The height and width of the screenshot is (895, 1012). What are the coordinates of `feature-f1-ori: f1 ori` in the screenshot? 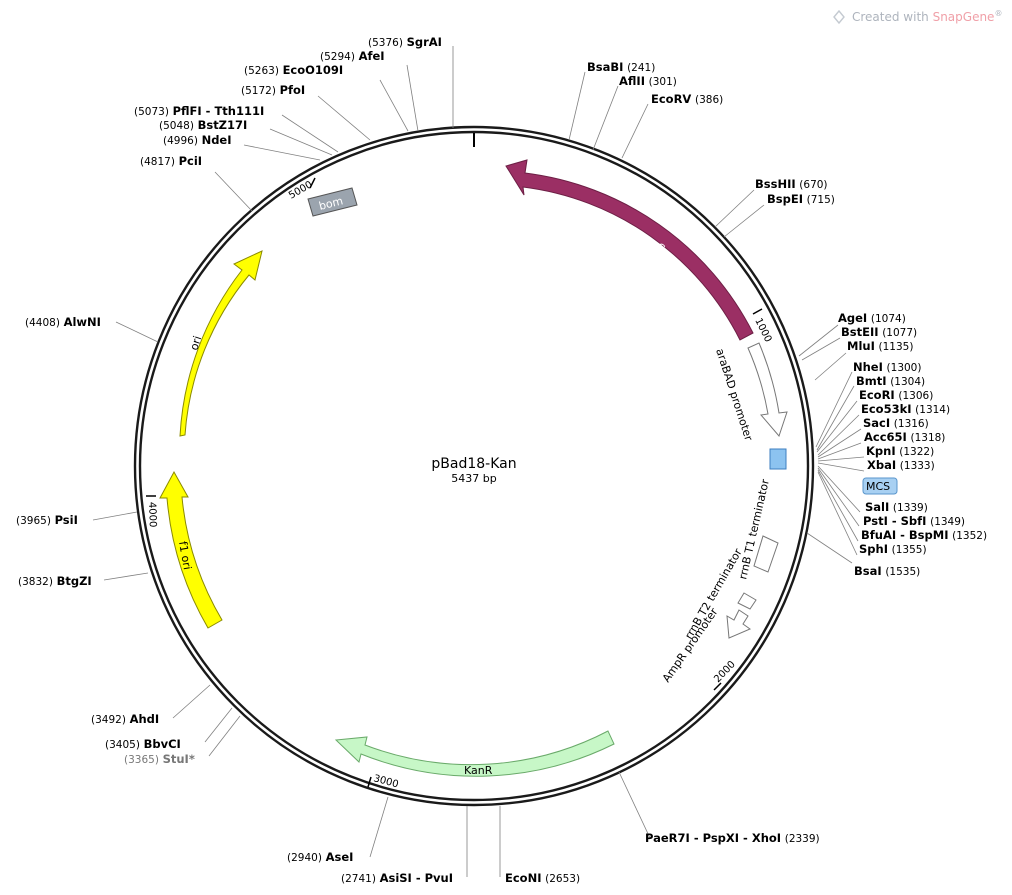 It's located at (191, 549).